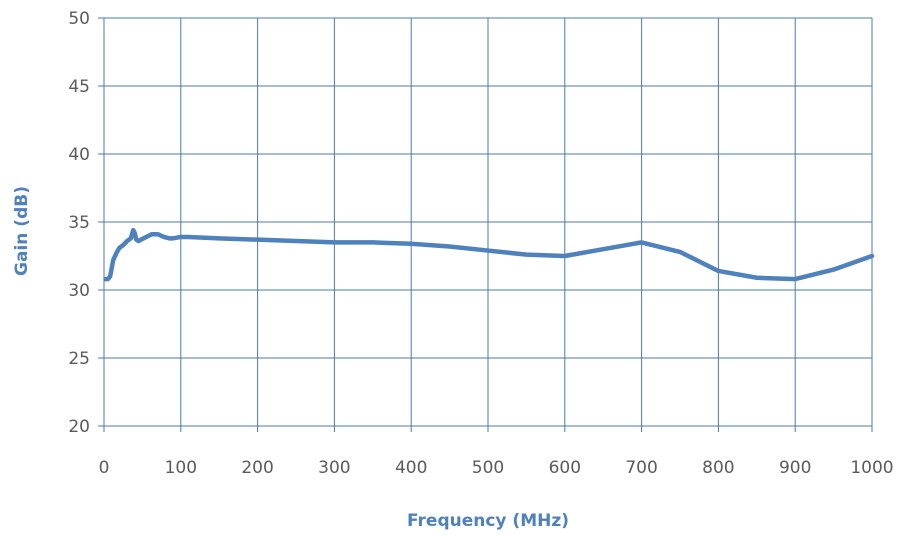  I want to click on x-tick-label: 200, so click(257, 468).